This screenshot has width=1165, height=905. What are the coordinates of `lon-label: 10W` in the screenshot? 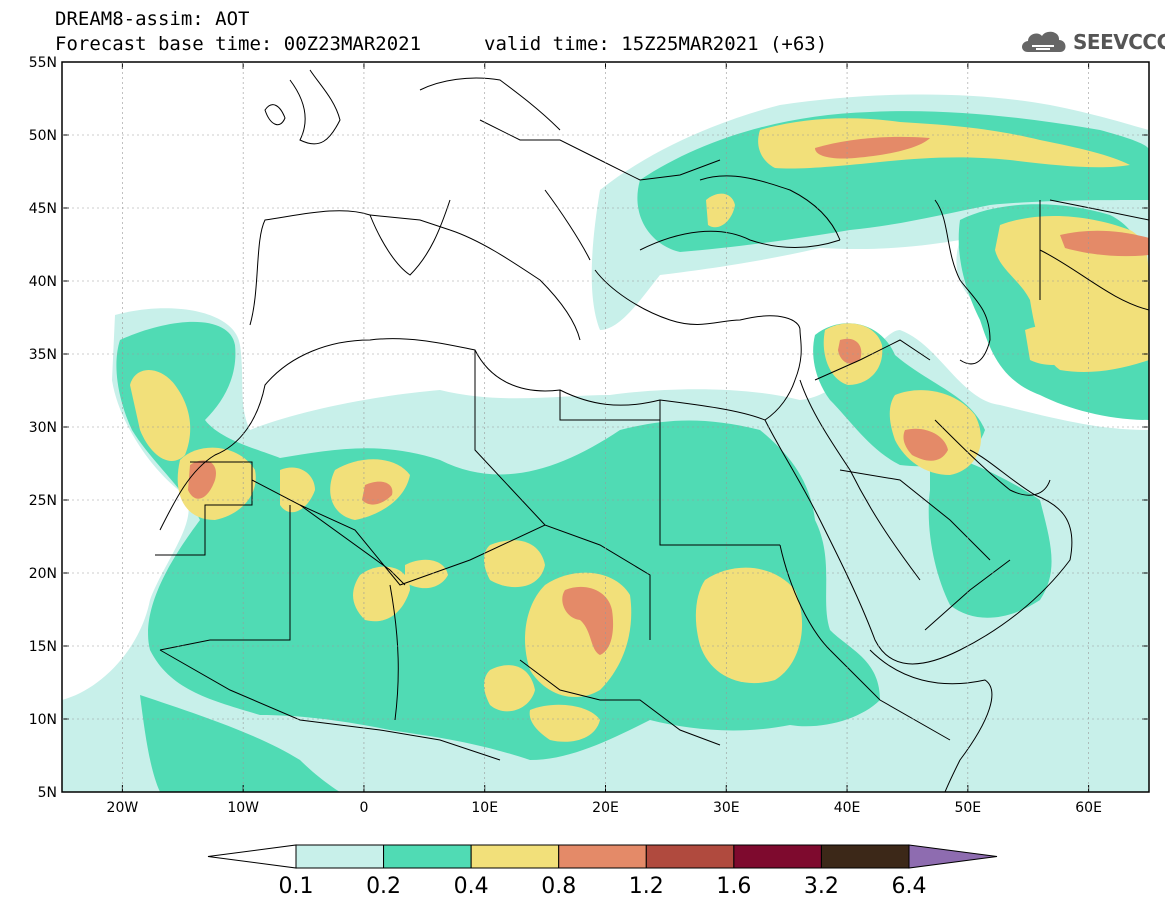 It's located at (243, 808).